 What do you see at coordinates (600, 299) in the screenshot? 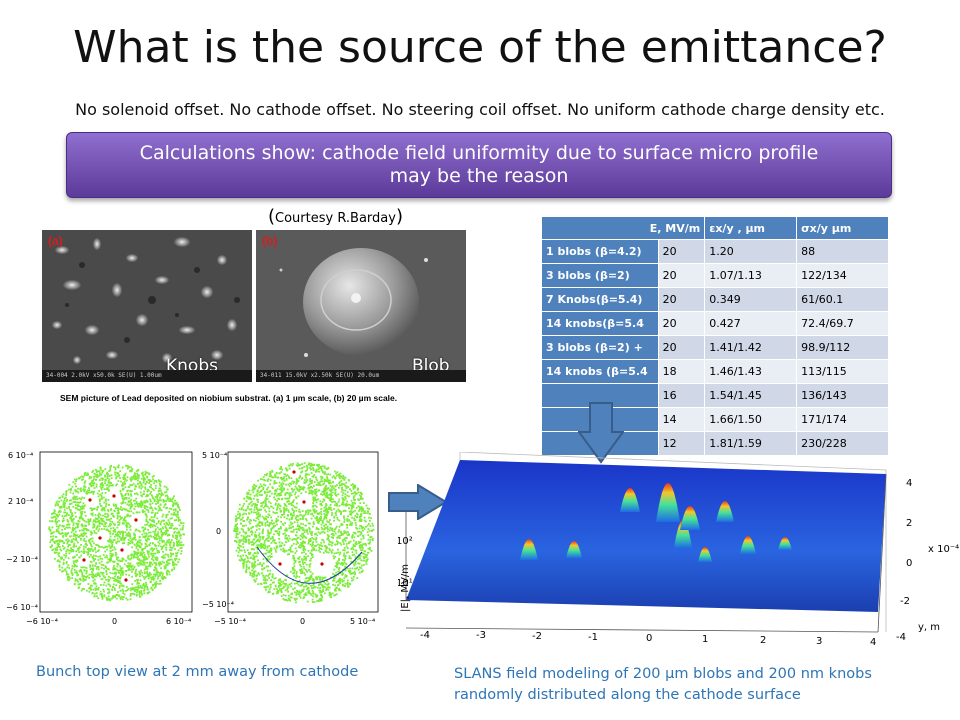
I see `row-label: 7 Knobs(β=5.4)` at bounding box center [600, 299].